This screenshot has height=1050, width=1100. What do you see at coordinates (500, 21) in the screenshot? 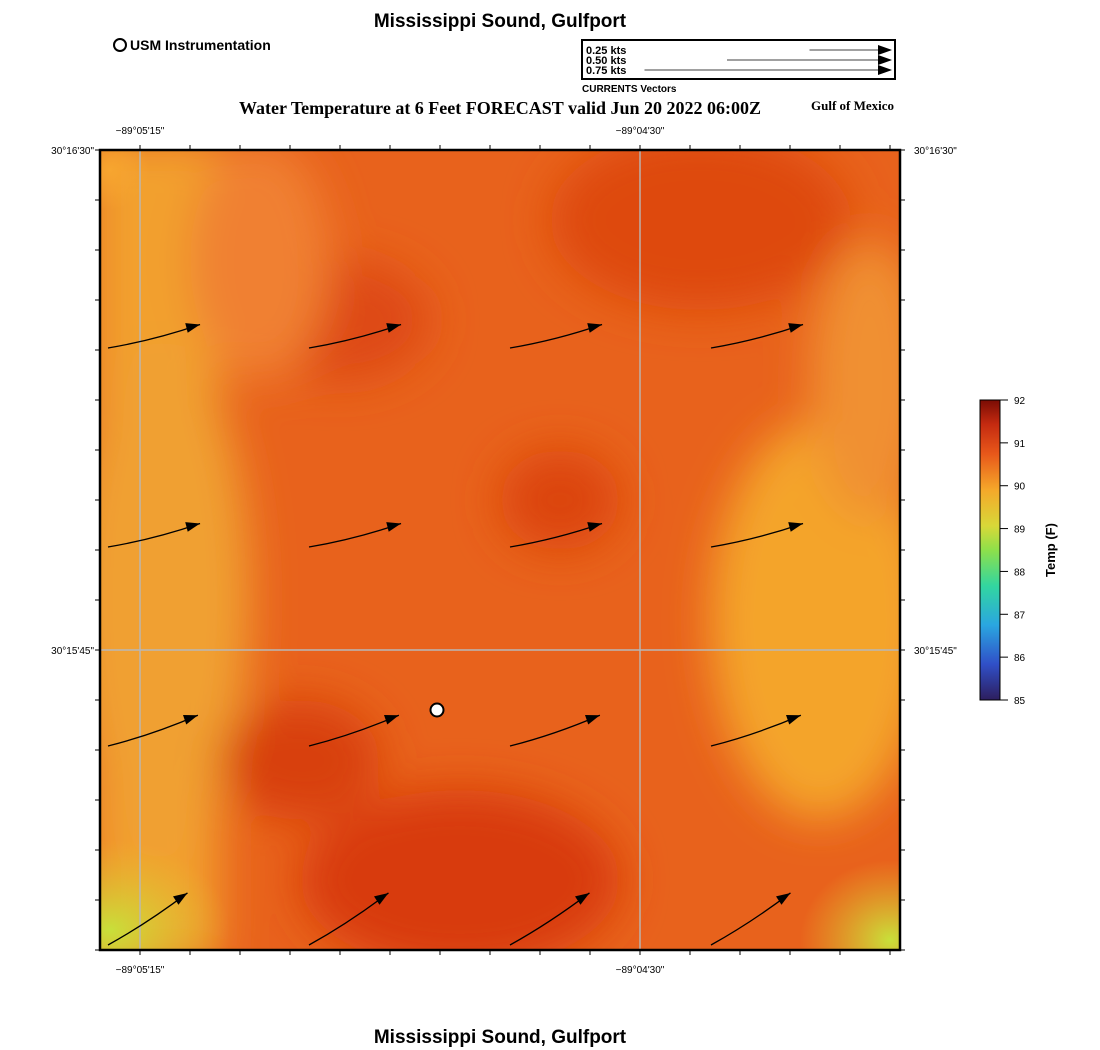
I see `map-title: Mississippi Sound, Gulfport` at bounding box center [500, 21].